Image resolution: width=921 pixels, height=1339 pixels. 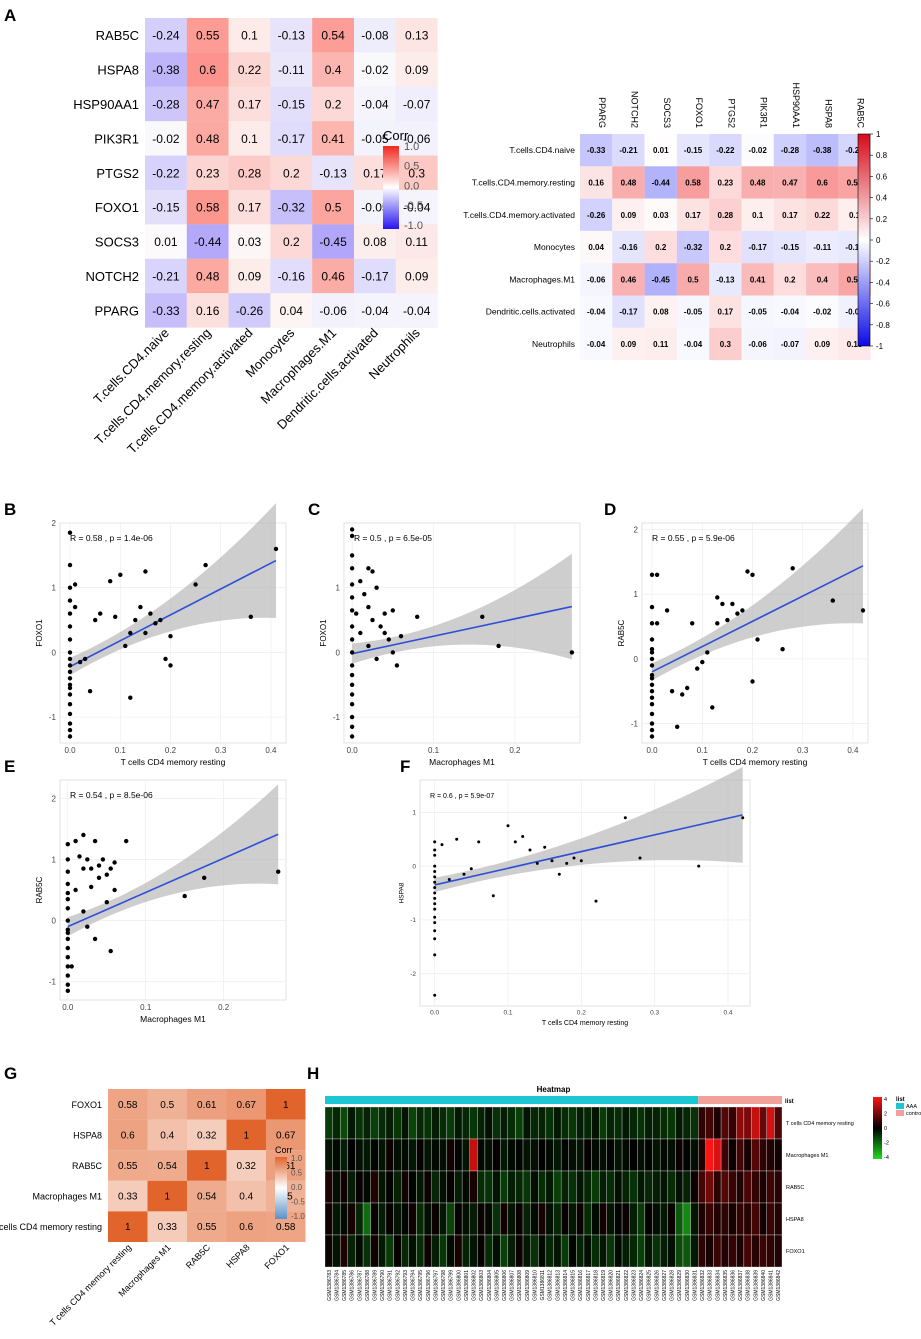 I want to click on y-axis-label: FOXO1, so click(x=39, y=633).